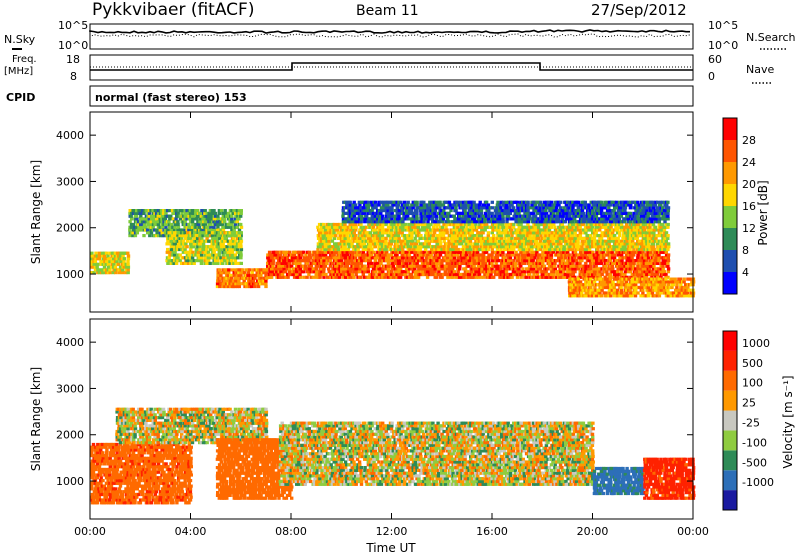 This screenshot has width=800, height=554. I want to click on power-cell-2090, so click(478, 258).